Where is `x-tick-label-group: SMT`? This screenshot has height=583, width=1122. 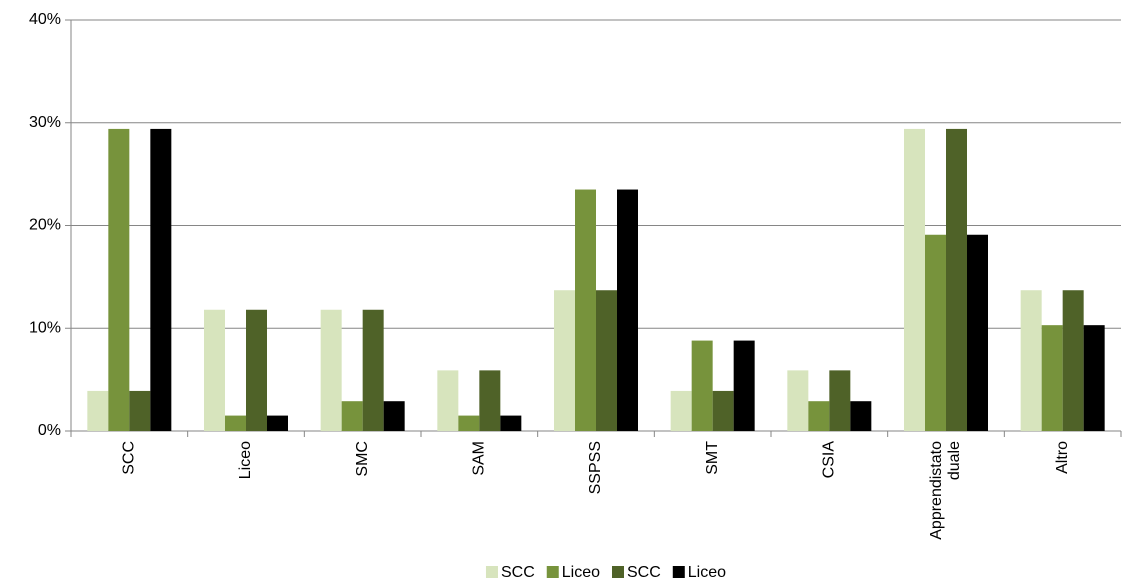
x-tick-label-group: SMT is located at coordinates (712, 458).